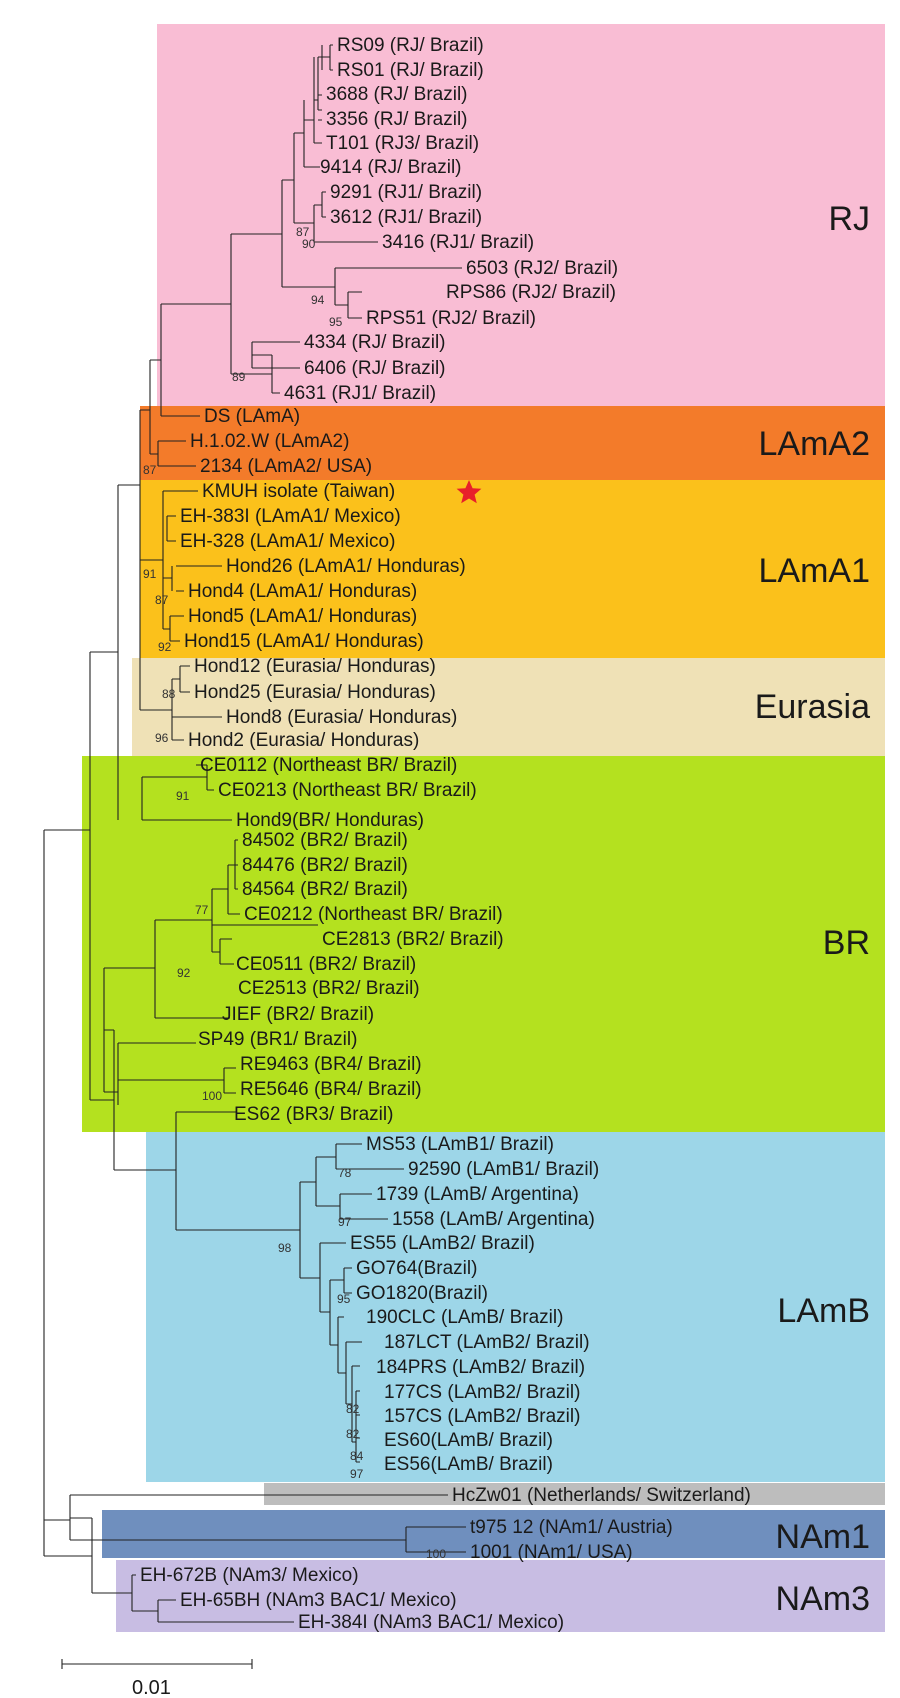  Describe the element at coordinates (823, 1537) in the screenshot. I see `clade-label-nam1: NAm1` at that location.